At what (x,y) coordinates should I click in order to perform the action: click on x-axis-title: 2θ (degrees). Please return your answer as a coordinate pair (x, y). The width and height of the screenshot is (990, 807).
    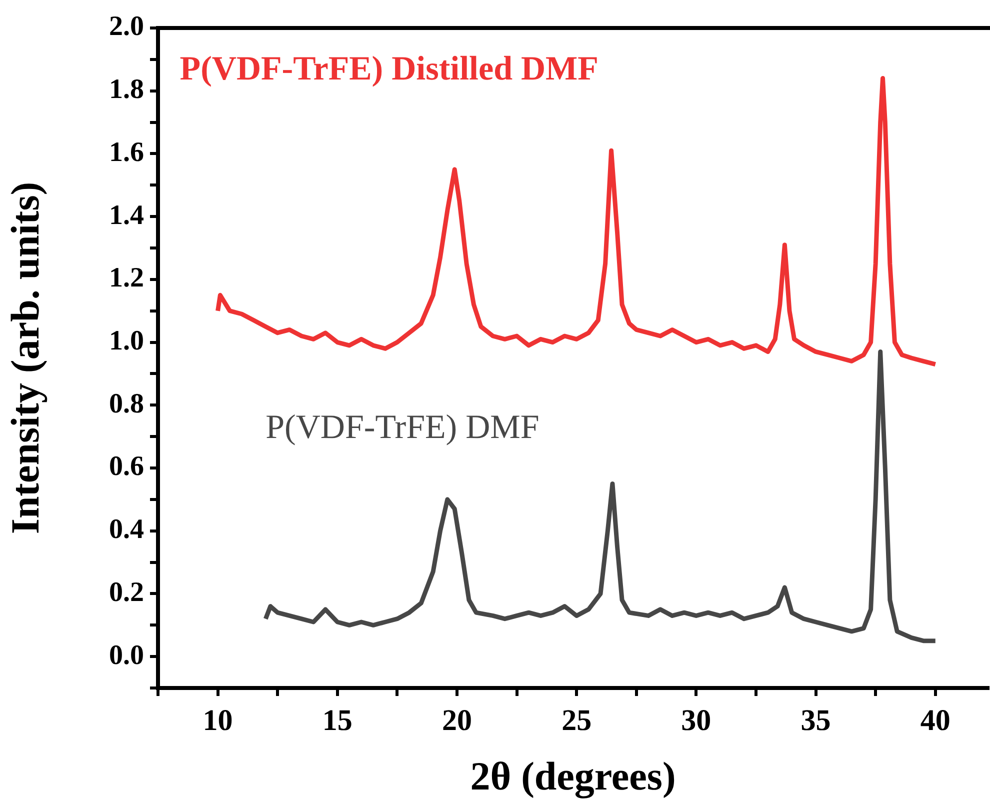
    Looking at the image, I should click on (573, 775).